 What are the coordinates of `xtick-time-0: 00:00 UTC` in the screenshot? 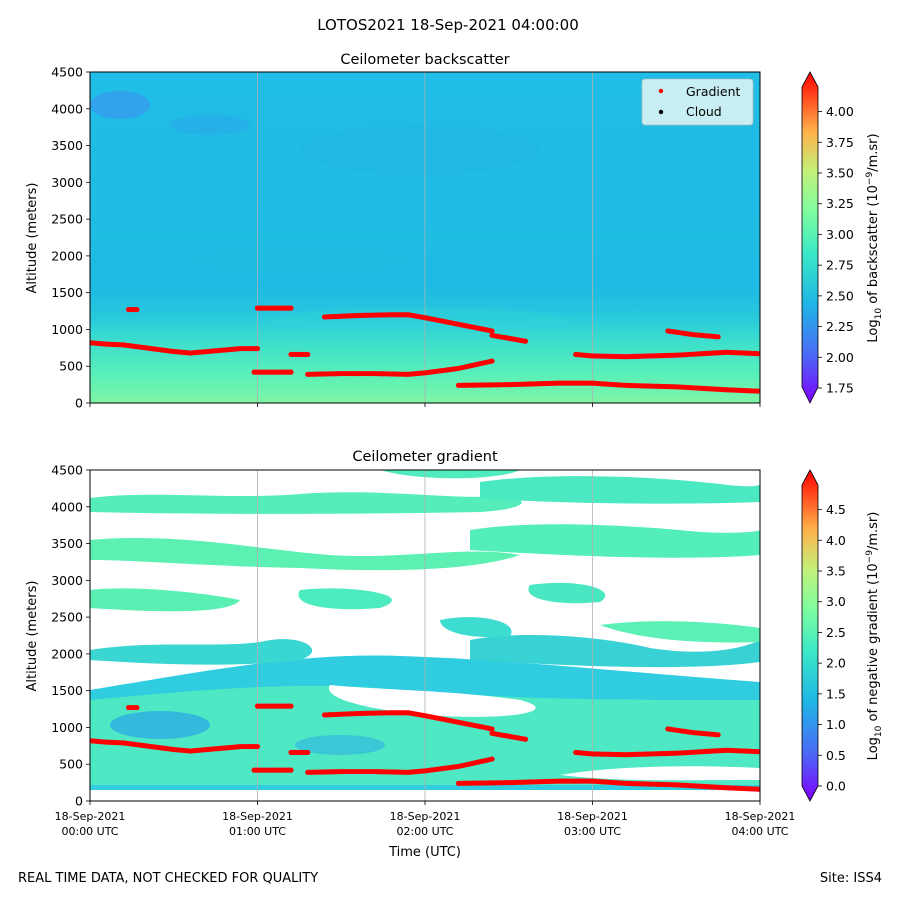 It's located at (89, 831).